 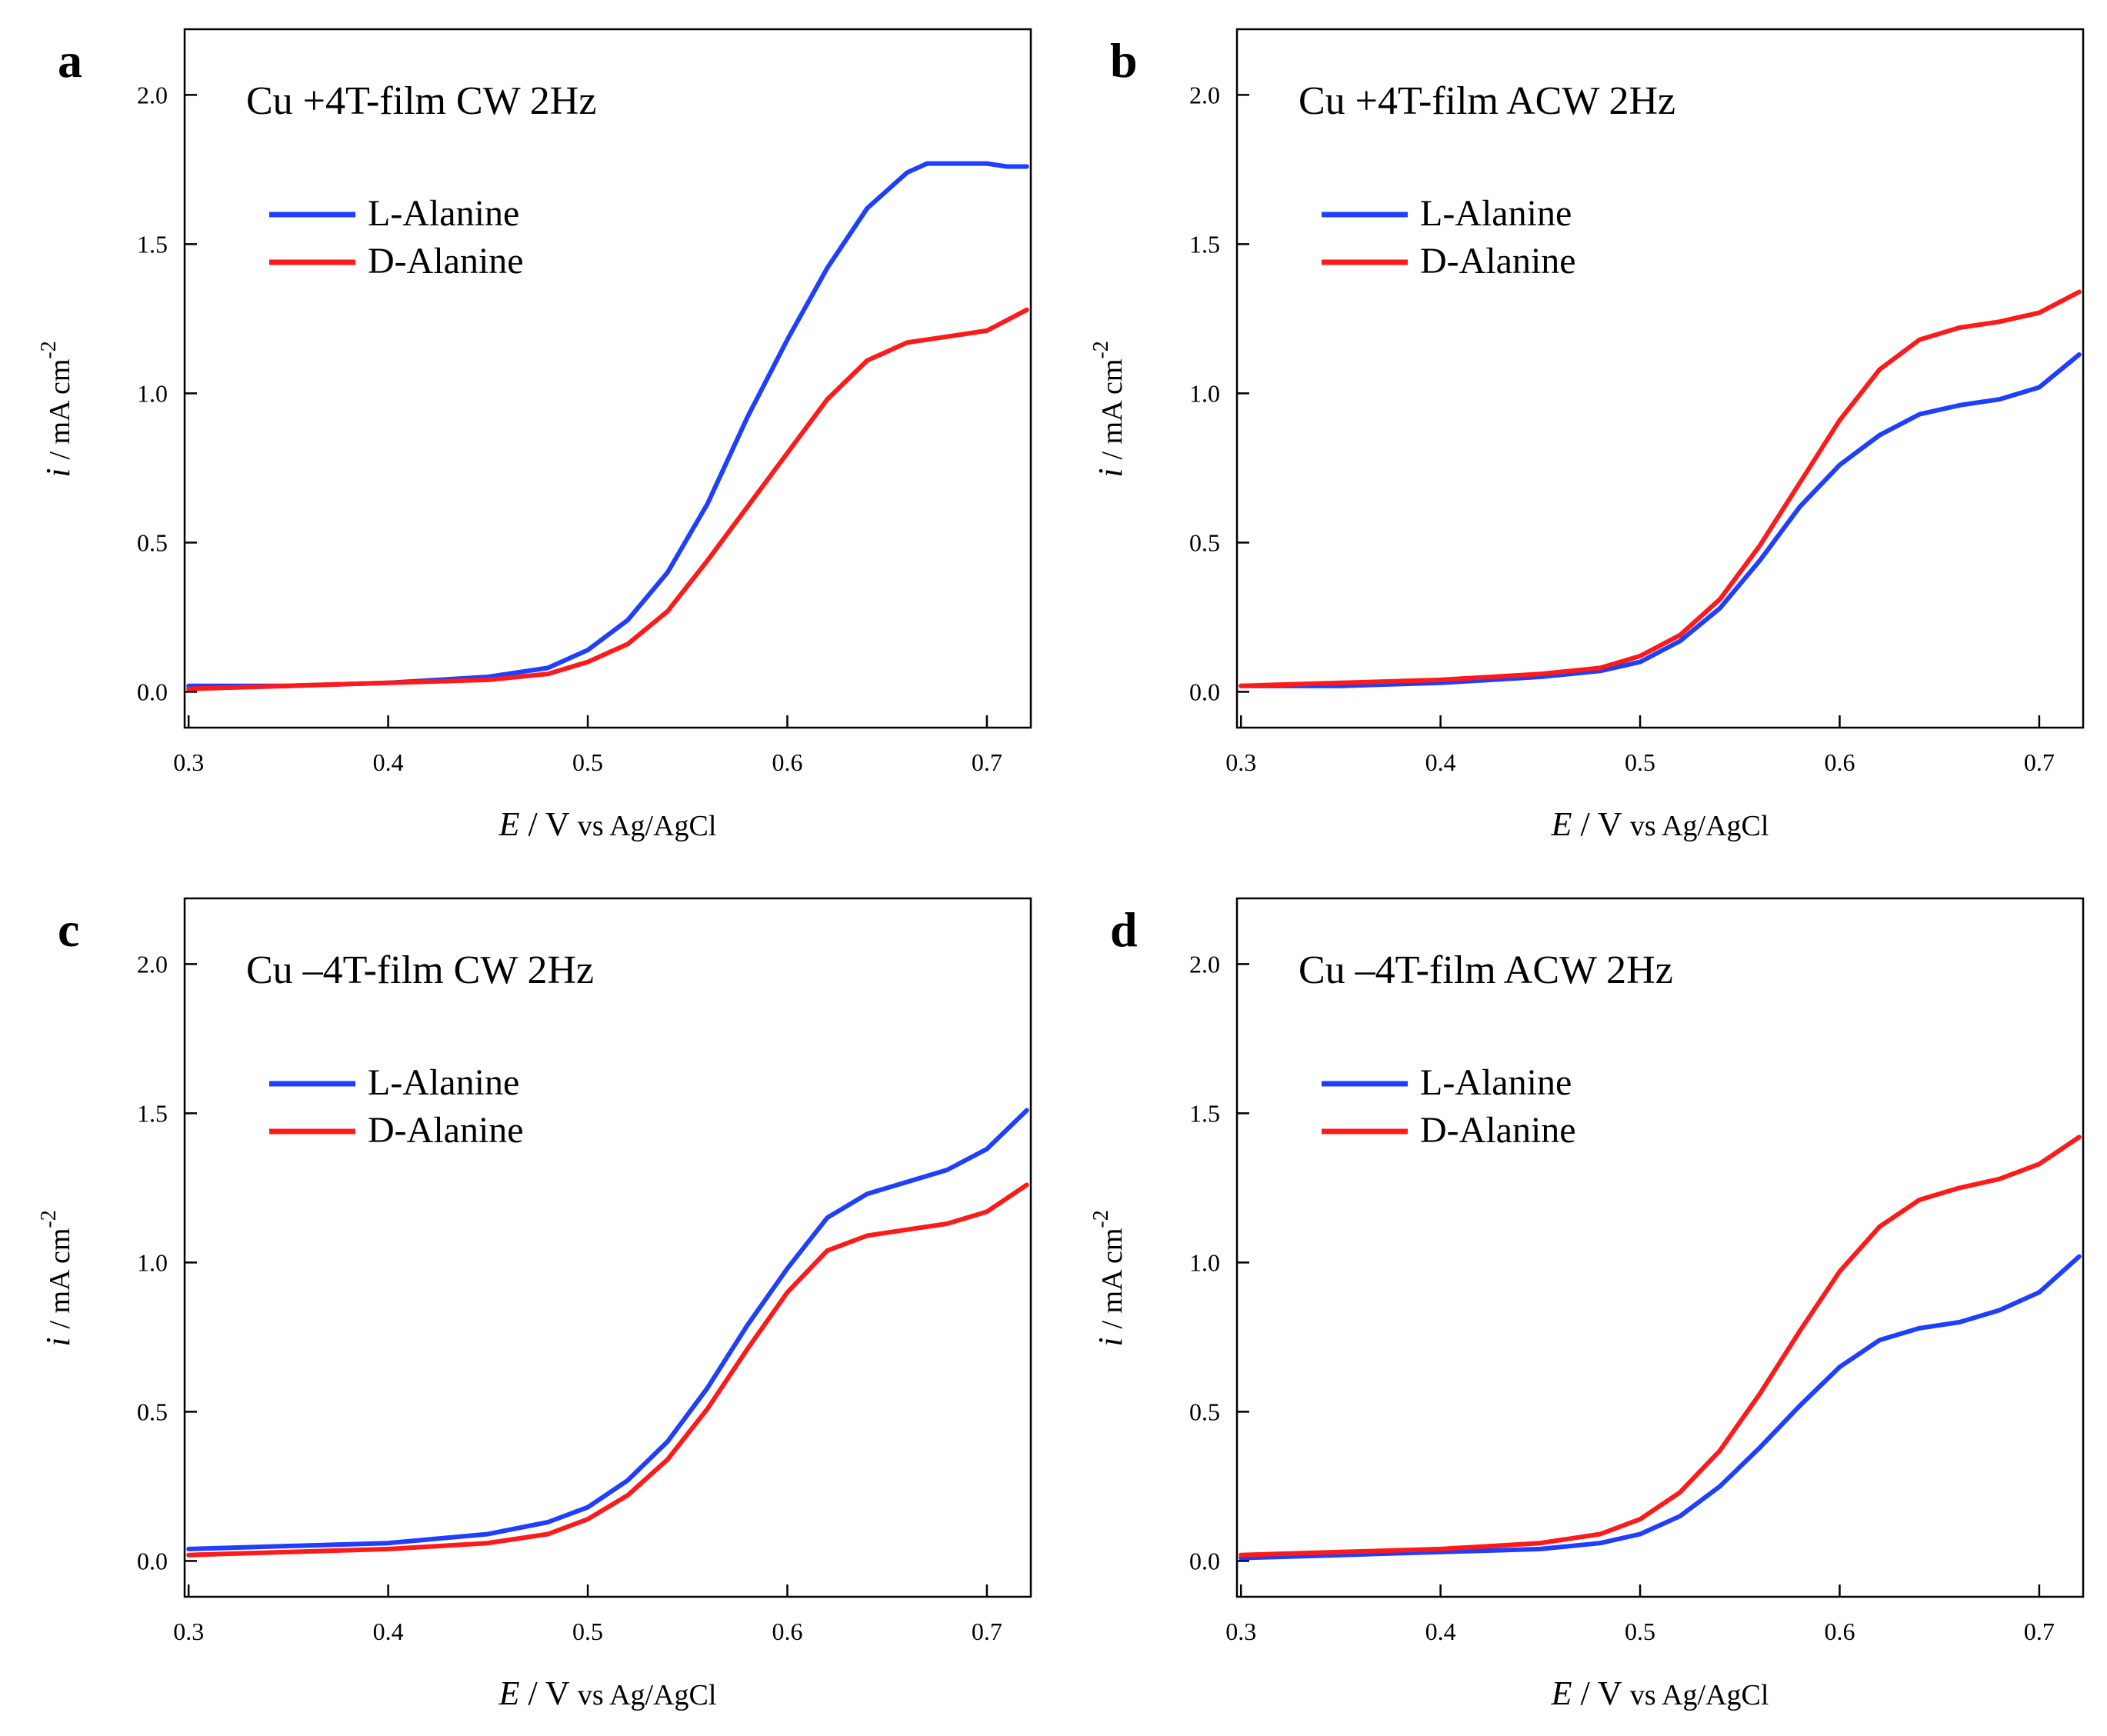 What do you see at coordinates (68, 929) in the screenshot?
I see `panel-letter: c` at bounding box center [68, 929].